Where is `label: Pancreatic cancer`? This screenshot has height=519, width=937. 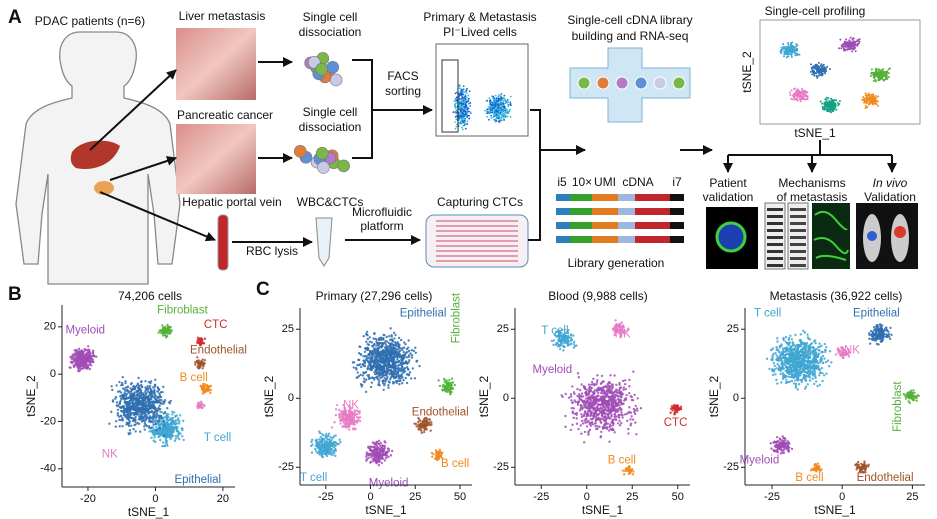 label: Pancreatic cancer is located at coordinates (225, 115).